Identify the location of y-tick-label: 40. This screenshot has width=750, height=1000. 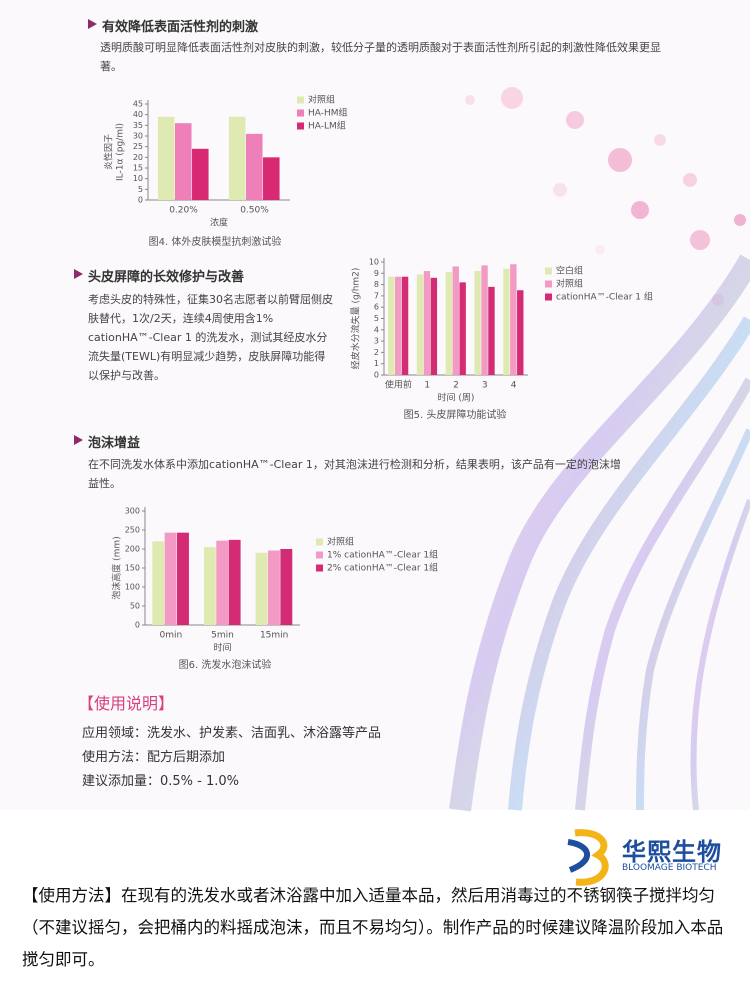
(138, 114).